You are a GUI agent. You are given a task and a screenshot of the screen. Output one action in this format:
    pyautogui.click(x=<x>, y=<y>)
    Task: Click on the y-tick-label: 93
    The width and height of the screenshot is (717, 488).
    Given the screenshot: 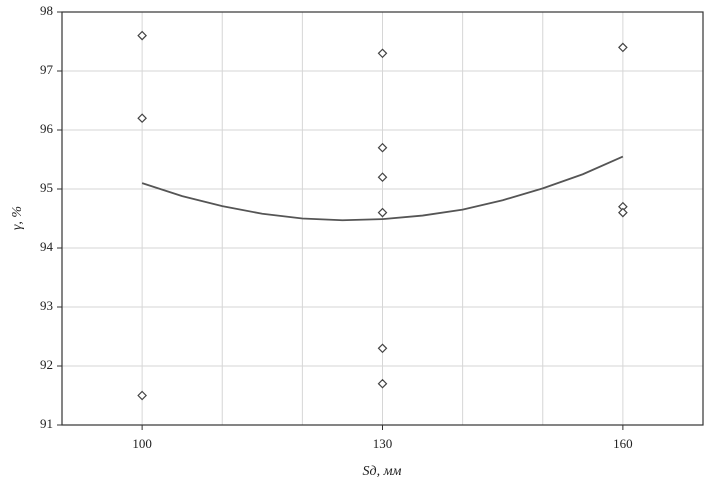 What is the action you would take?
    pyautogui.click(x=46, y=305)
    